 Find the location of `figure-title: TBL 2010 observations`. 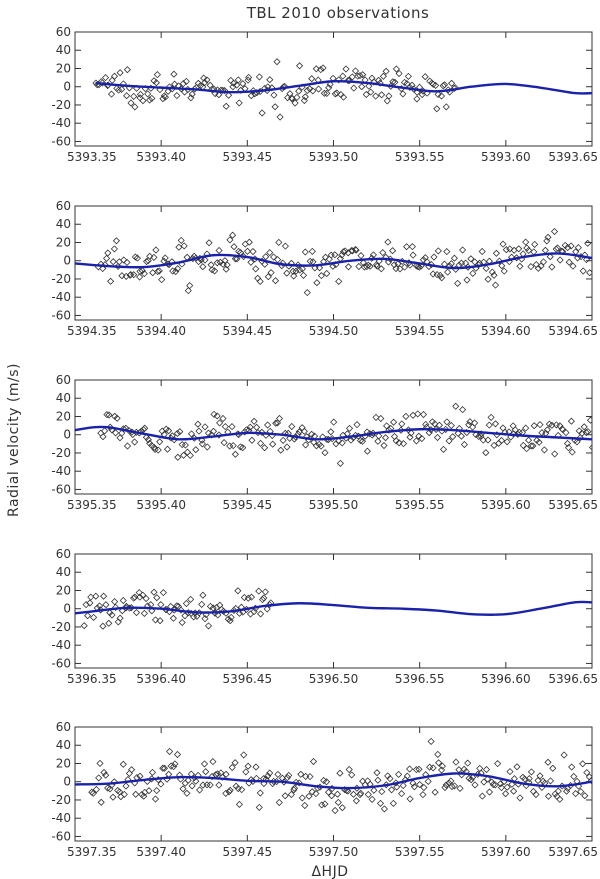

figure-title: TBL 2010 observations is located at coordinates (338, 13).